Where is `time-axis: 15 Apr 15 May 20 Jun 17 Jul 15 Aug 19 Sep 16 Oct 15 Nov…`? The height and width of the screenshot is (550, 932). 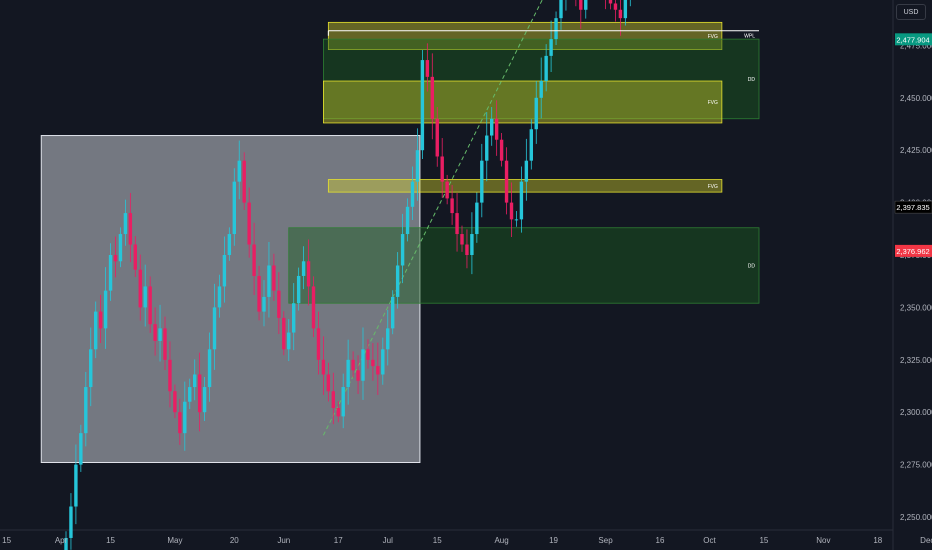
time-axis: 15 Apr 15 May 20 Jun 17 Jul 15 Aug 19 Sep 16 Oct 15 Nov… is located at coordinates (467, 540).